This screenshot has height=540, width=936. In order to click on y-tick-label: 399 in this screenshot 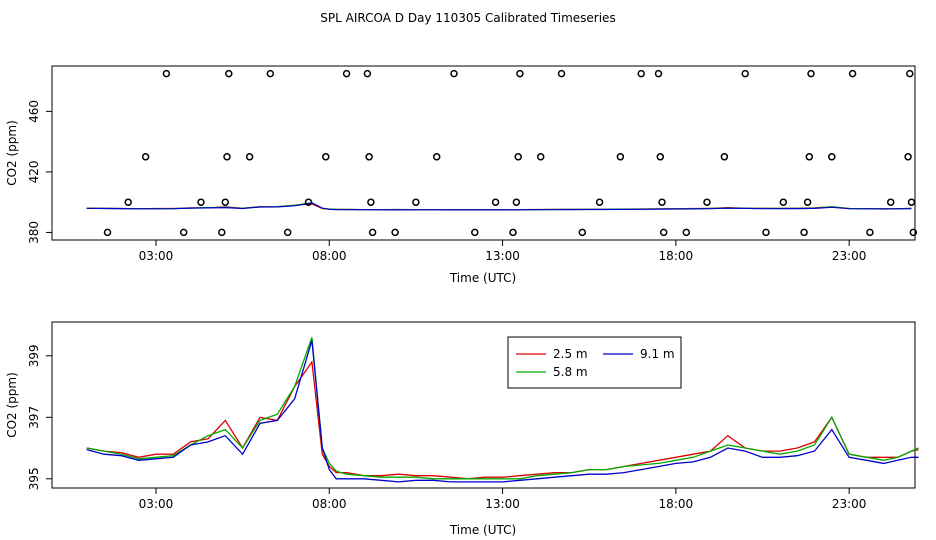, I will do `click(34, 355)`.